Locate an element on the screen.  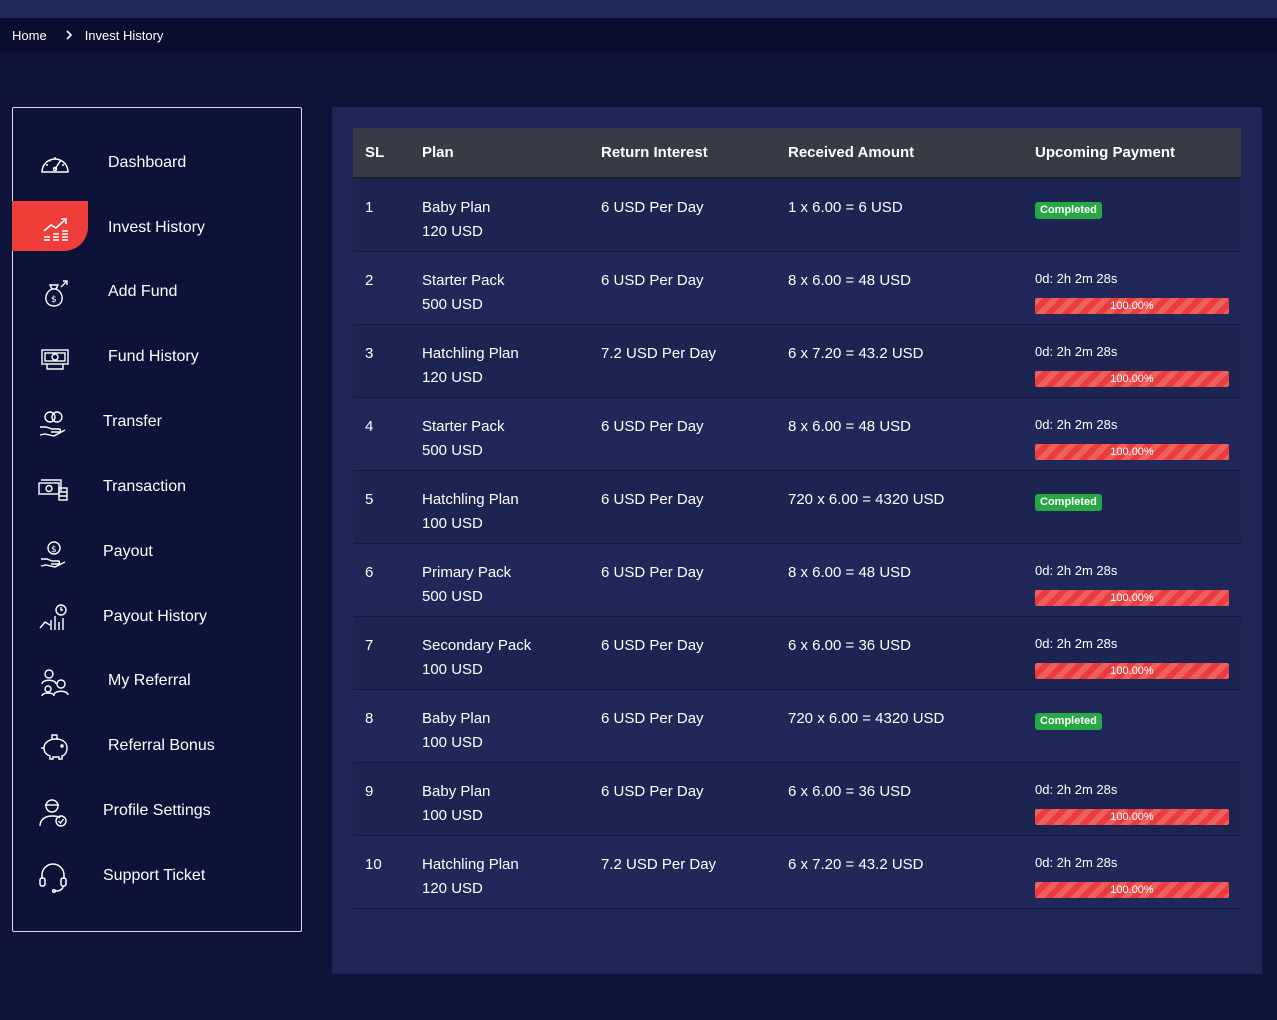
chevron-right-icon is located at coordinates (69, 35).